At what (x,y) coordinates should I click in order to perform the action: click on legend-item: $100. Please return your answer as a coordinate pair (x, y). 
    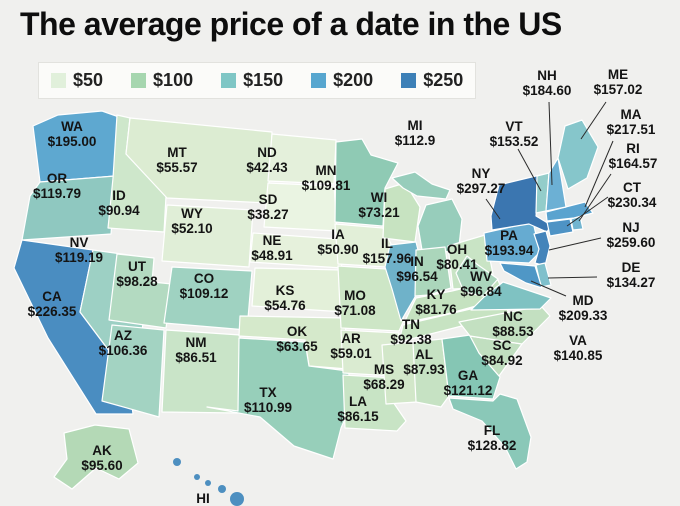
    Looking at the image, I should click on (162, 80).